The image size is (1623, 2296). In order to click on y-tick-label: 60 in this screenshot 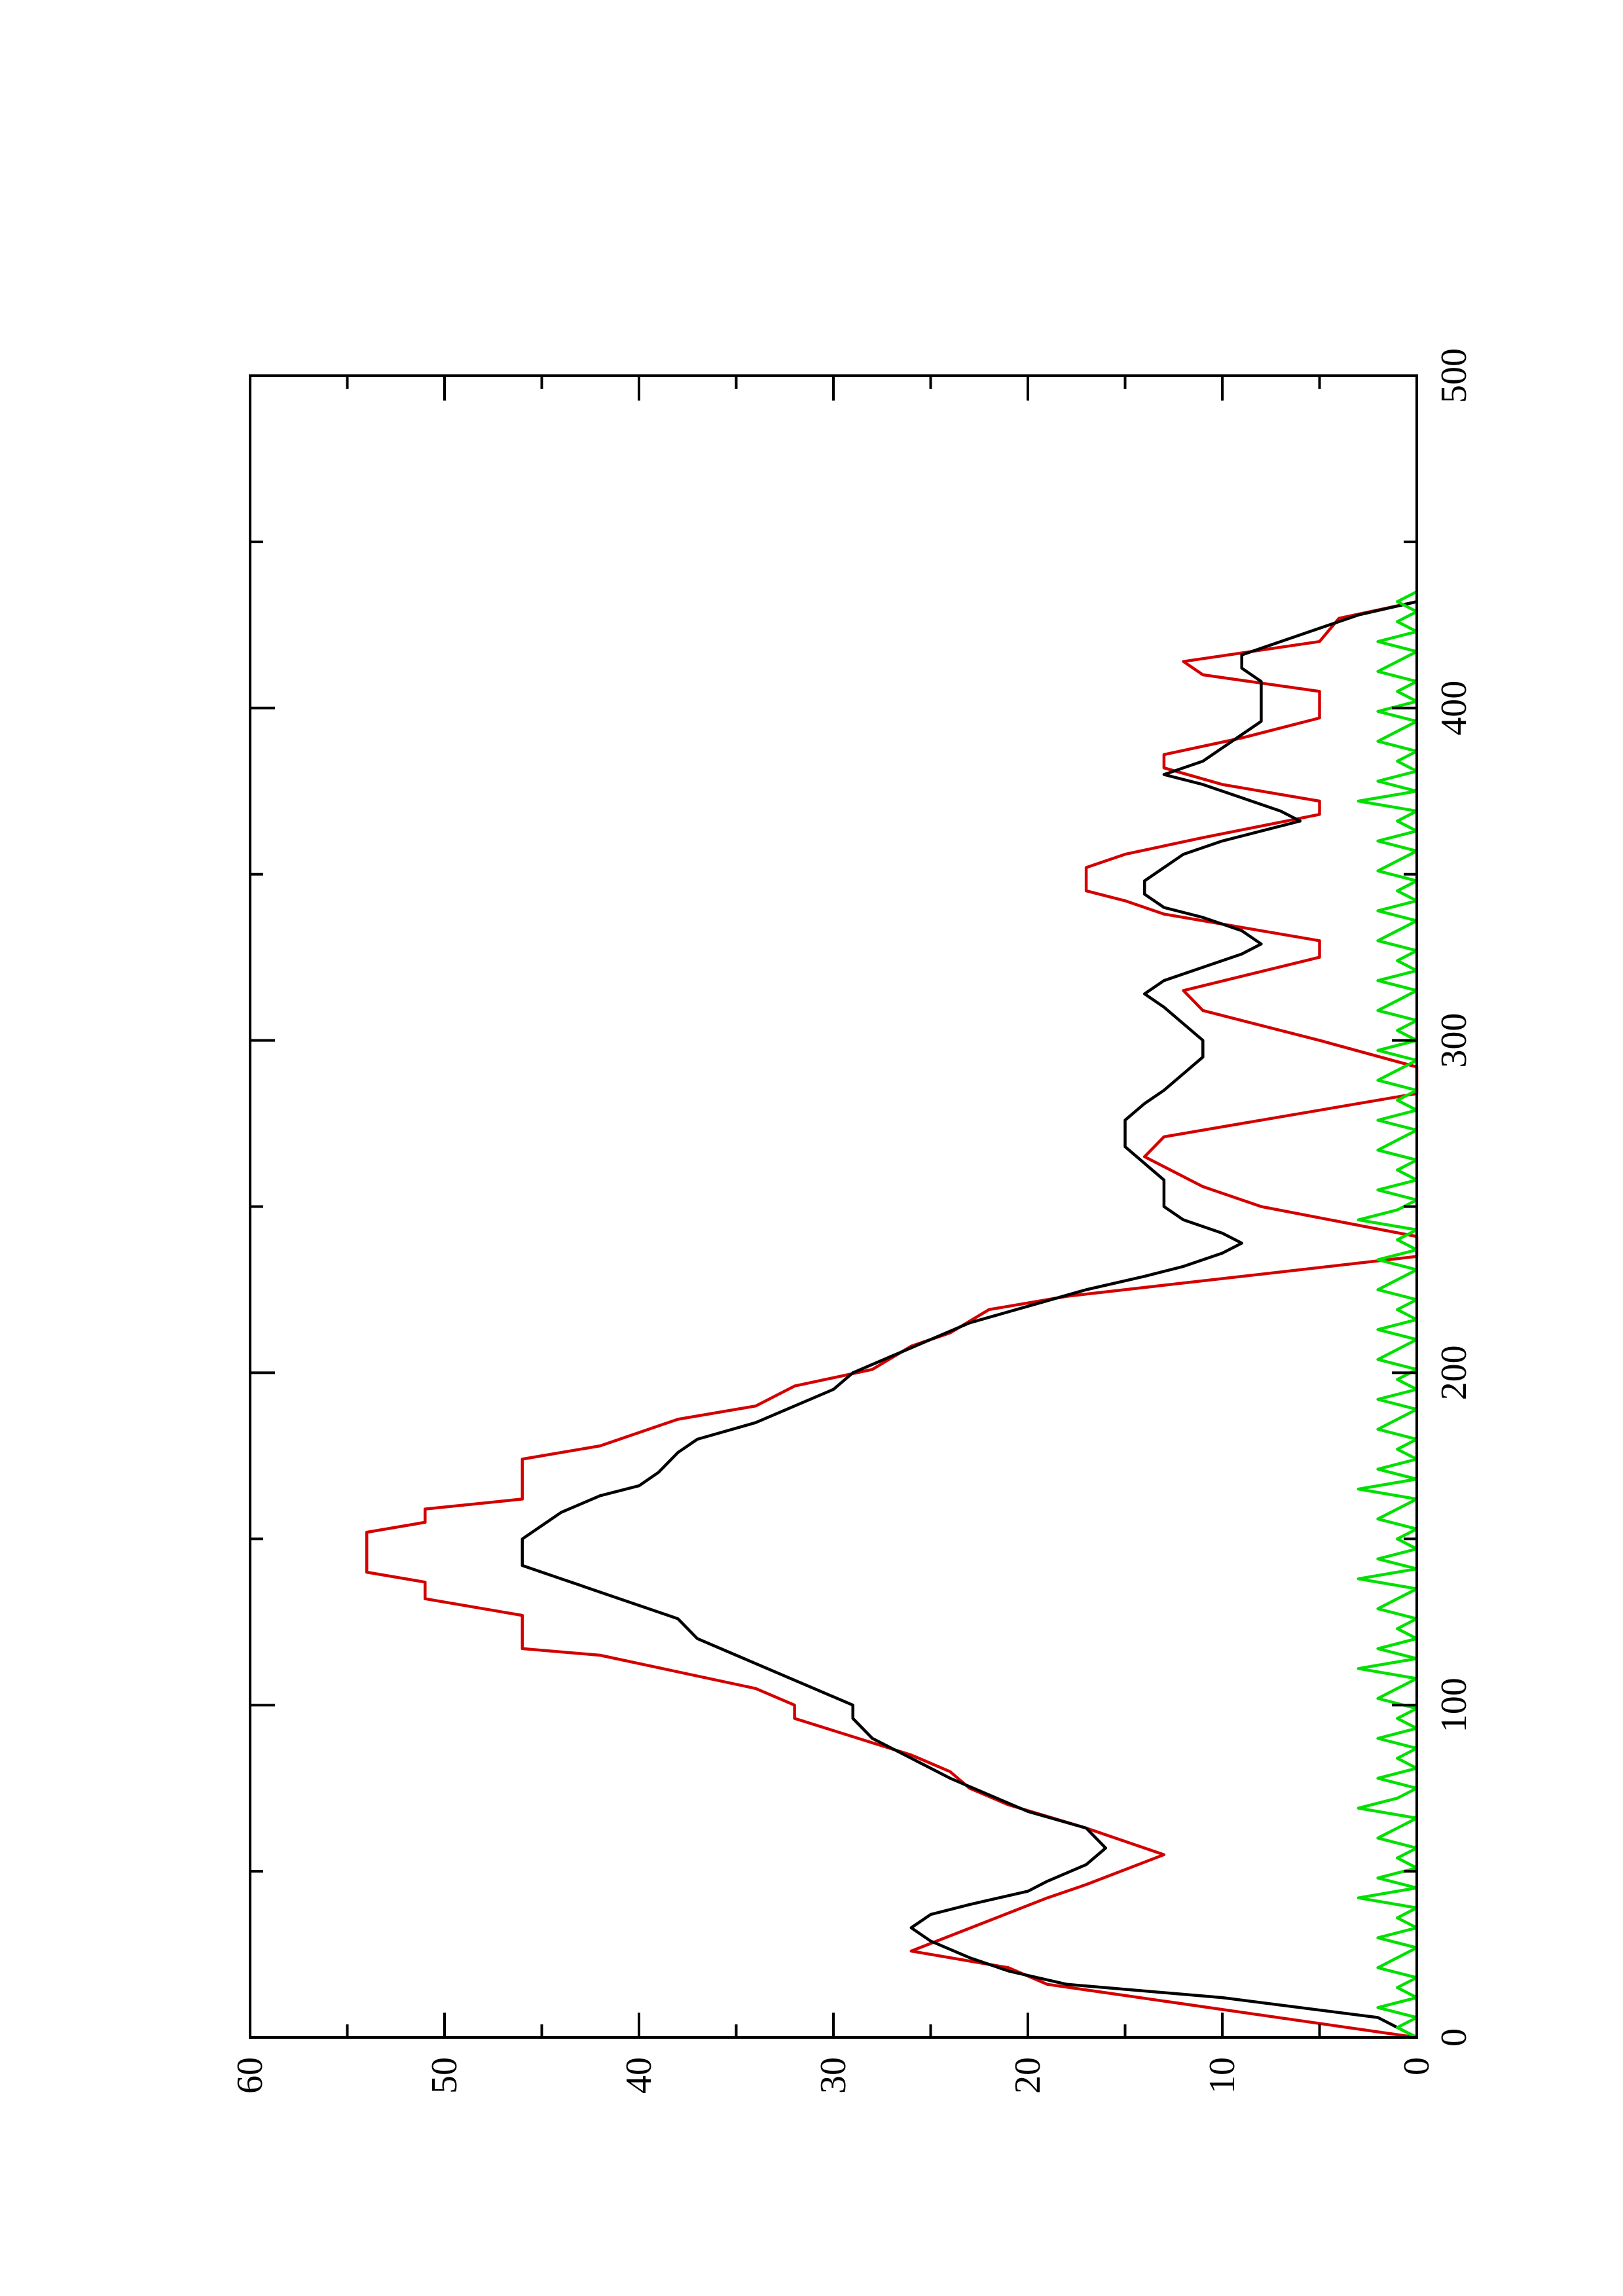, I will do `click(250, 2075)`.